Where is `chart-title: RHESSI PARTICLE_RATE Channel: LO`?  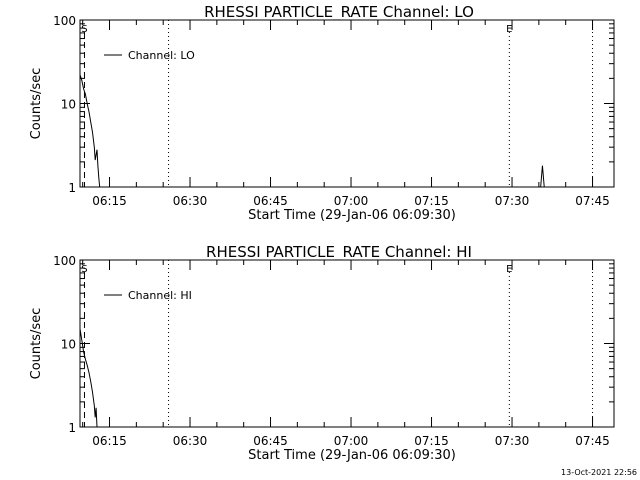
chart-title: RHESSI PARTICLE_RATE Channel: LO is located at coordinates (339, 12).